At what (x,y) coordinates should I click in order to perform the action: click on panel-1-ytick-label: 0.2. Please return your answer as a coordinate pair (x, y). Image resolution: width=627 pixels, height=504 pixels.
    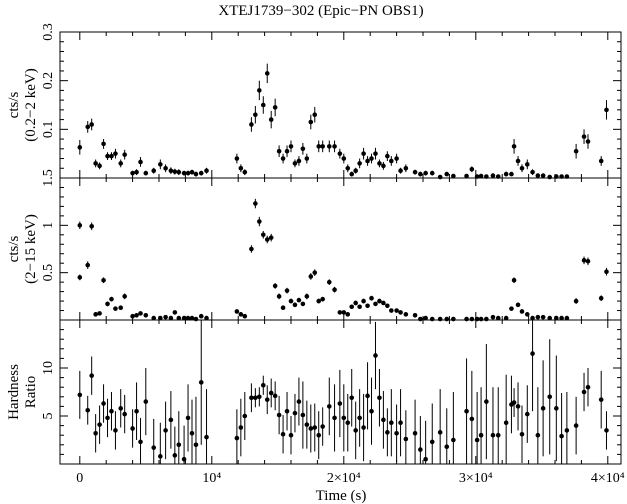
    Looking at the image, I should click on (48, 81).